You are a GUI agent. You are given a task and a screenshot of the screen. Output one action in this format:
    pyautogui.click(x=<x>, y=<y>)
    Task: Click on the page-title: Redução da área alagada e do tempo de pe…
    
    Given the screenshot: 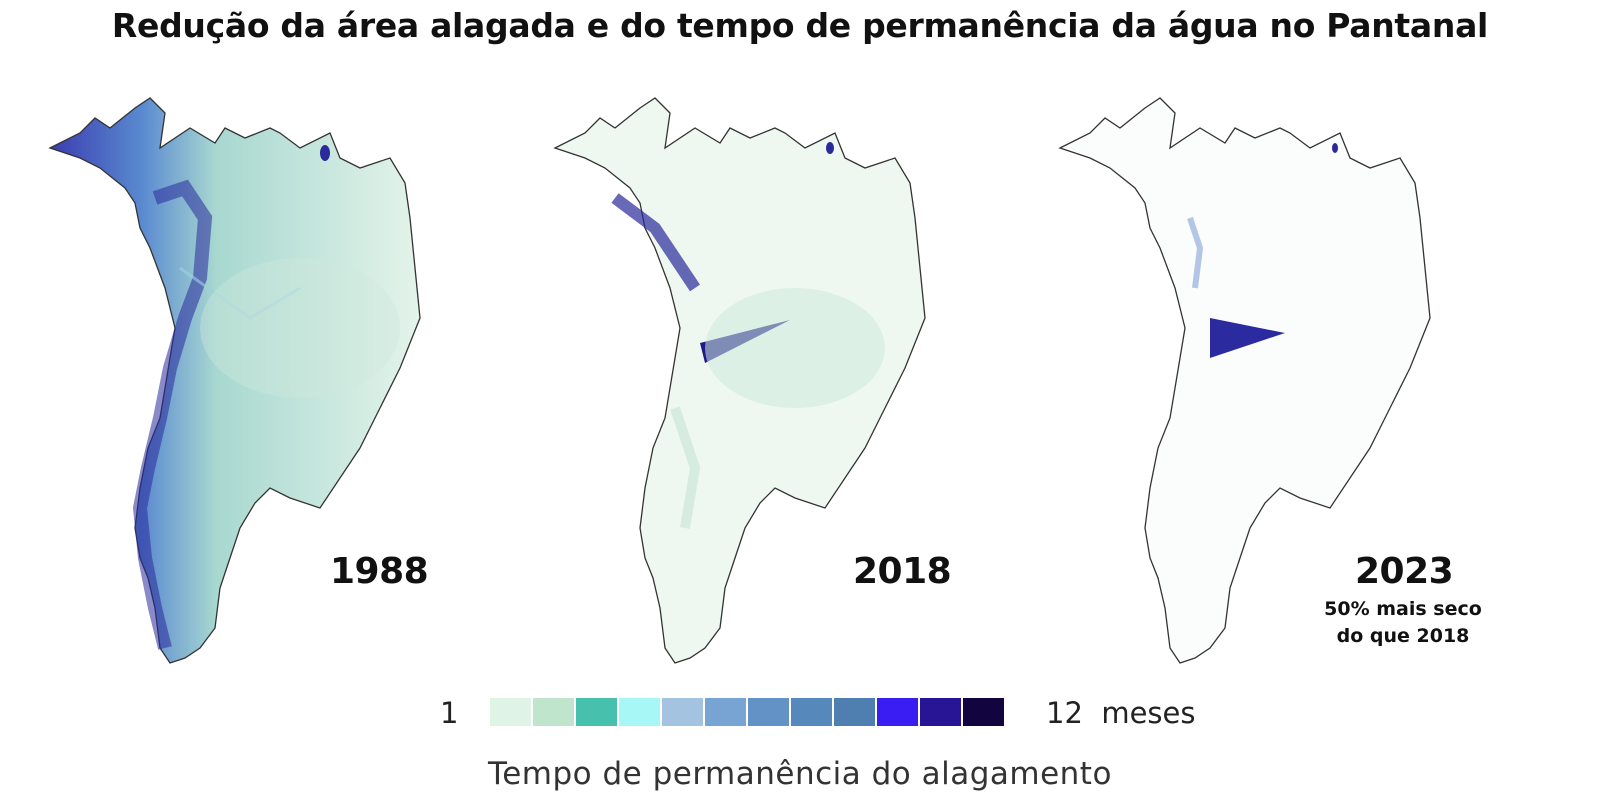 What is the action you would take?
    pyautogui.click(x=800, y=25)
    